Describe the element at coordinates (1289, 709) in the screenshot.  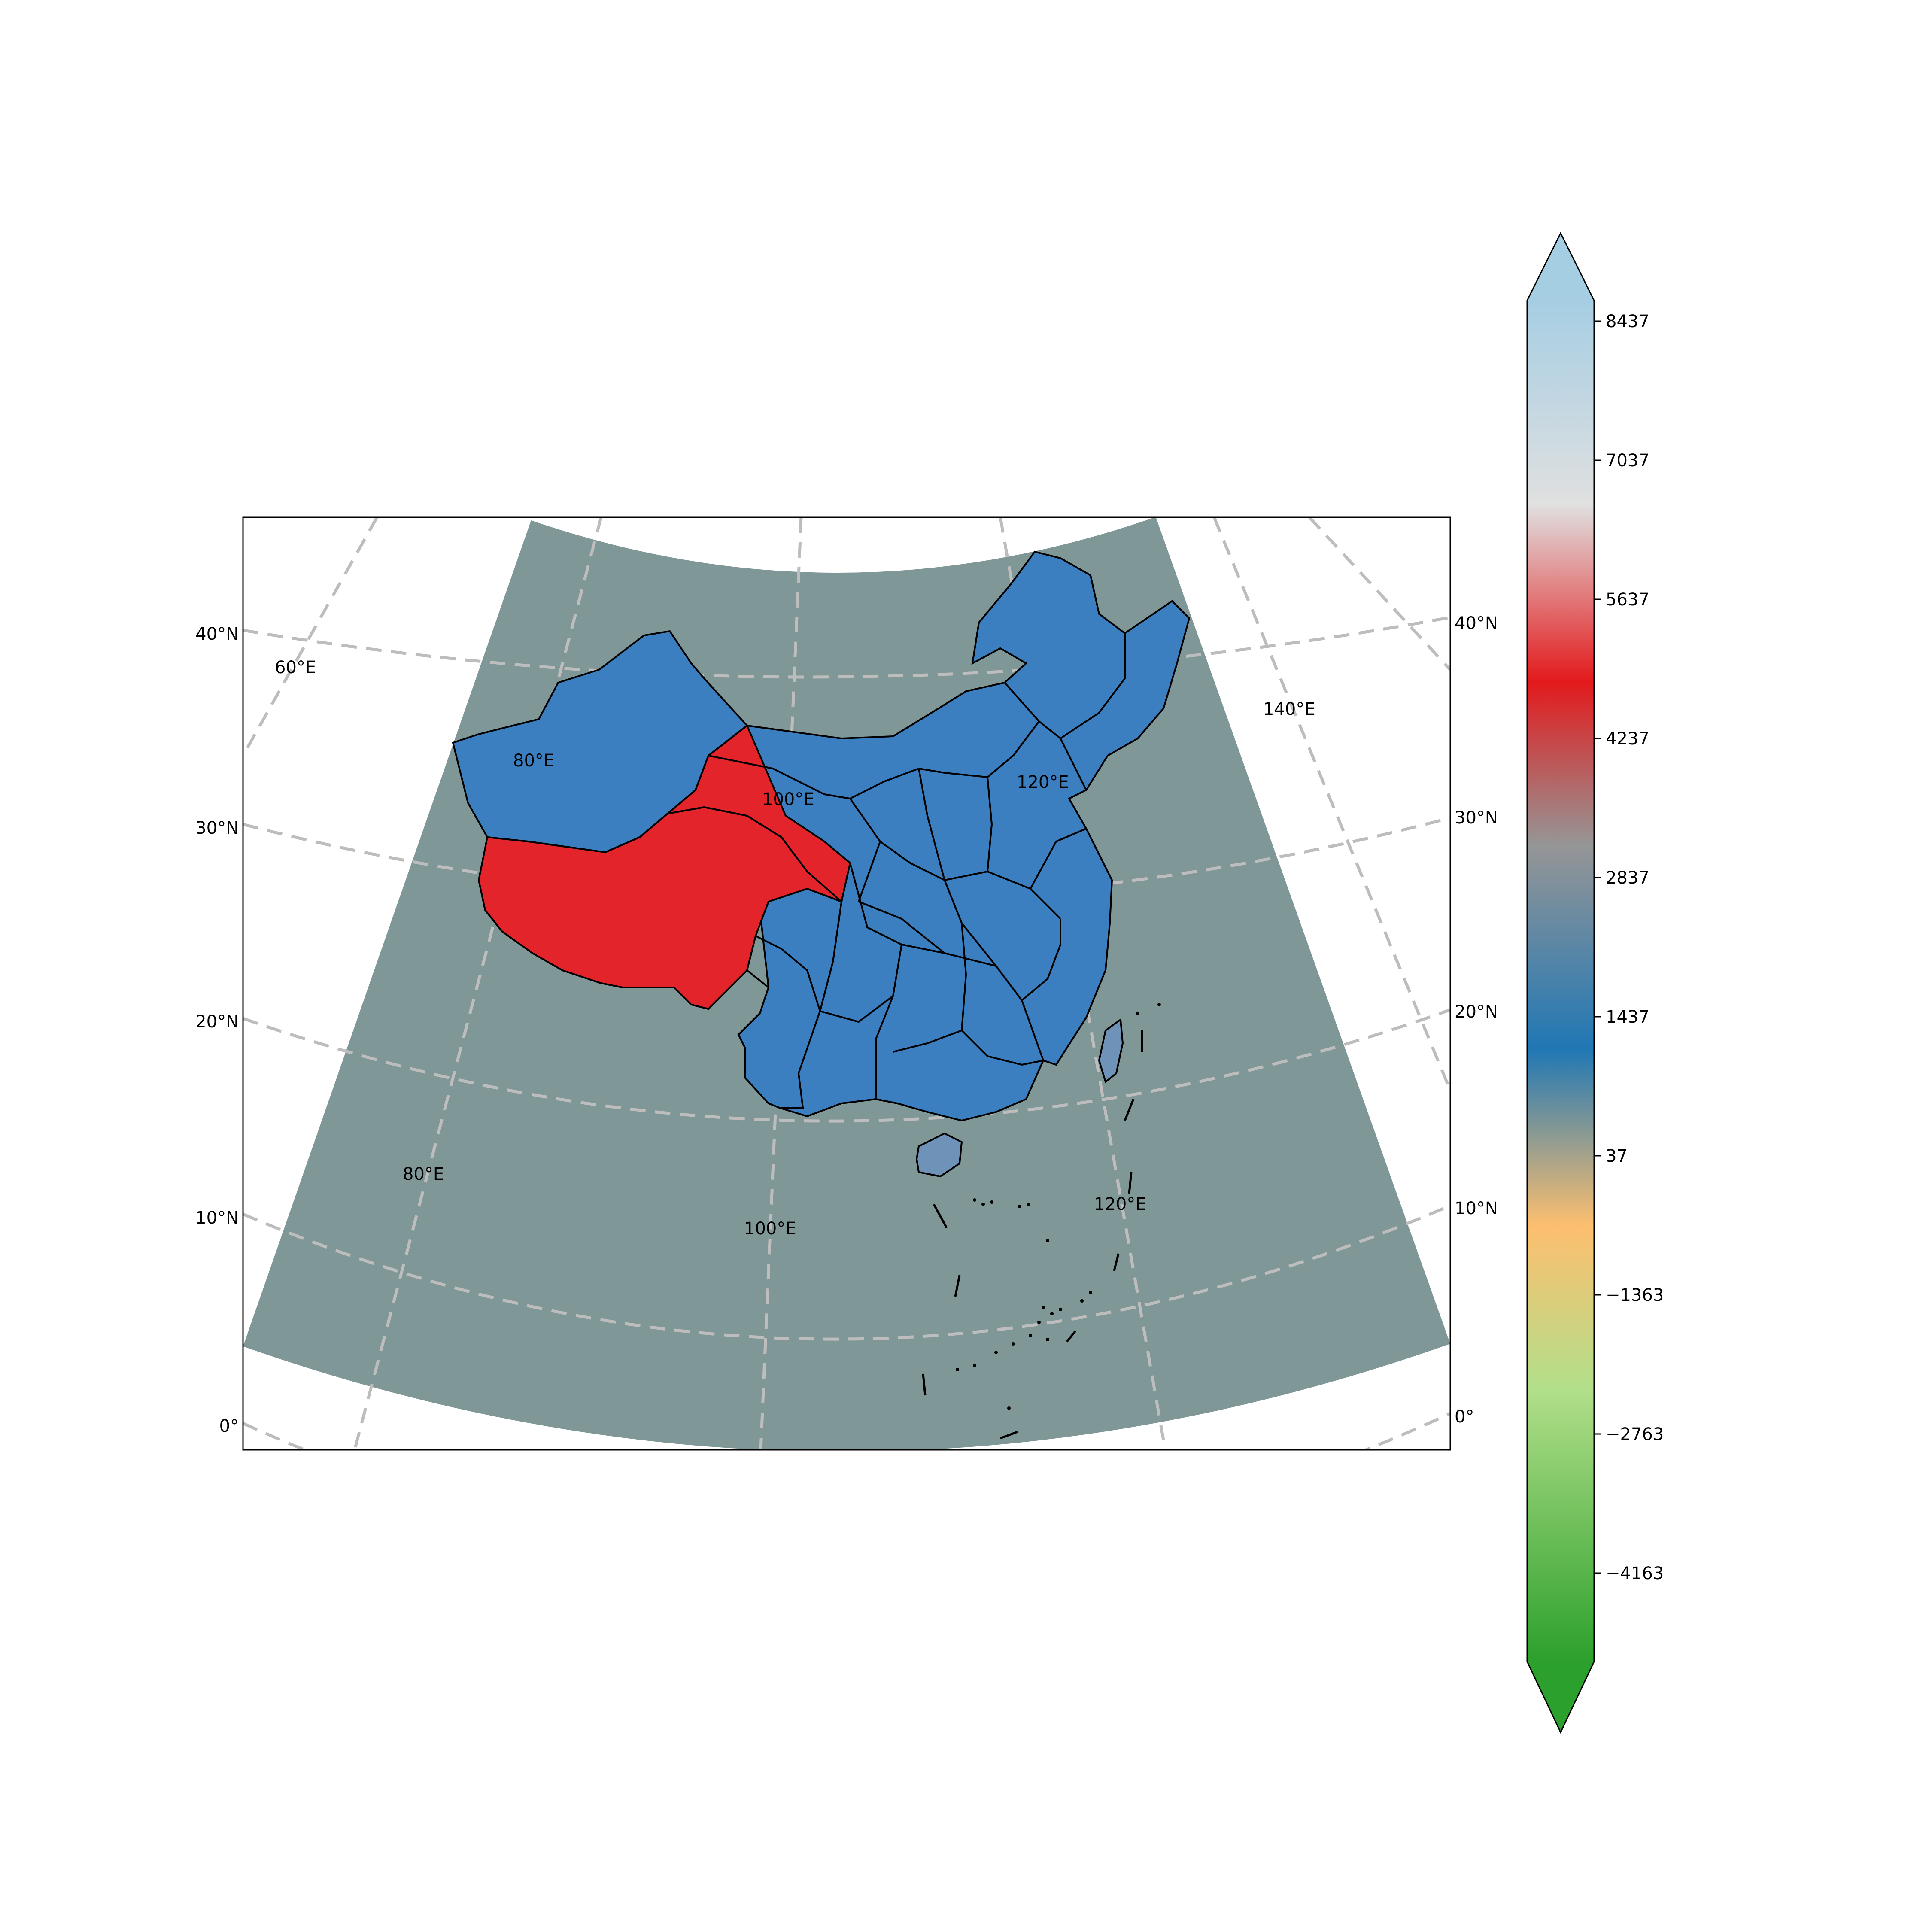
I see `lon-label: 140°E` at that location.